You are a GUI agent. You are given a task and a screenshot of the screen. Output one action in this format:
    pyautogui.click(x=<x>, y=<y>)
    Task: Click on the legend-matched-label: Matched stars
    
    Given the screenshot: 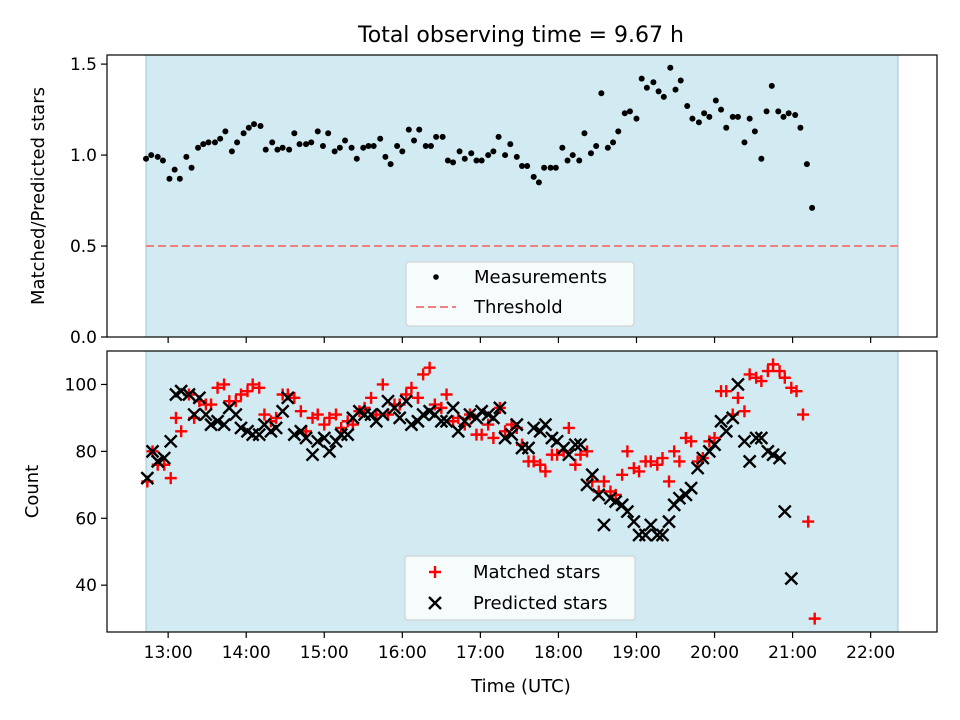 What is the action you would take?
    pyautogui.click(x=536, y=572)
    